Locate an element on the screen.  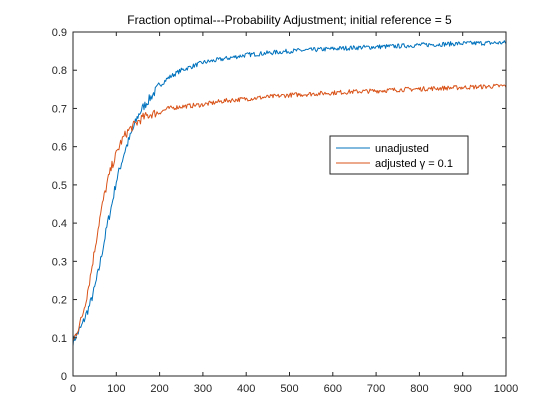
y-tick-label: 0.4 is located at coordinates (59, 224).